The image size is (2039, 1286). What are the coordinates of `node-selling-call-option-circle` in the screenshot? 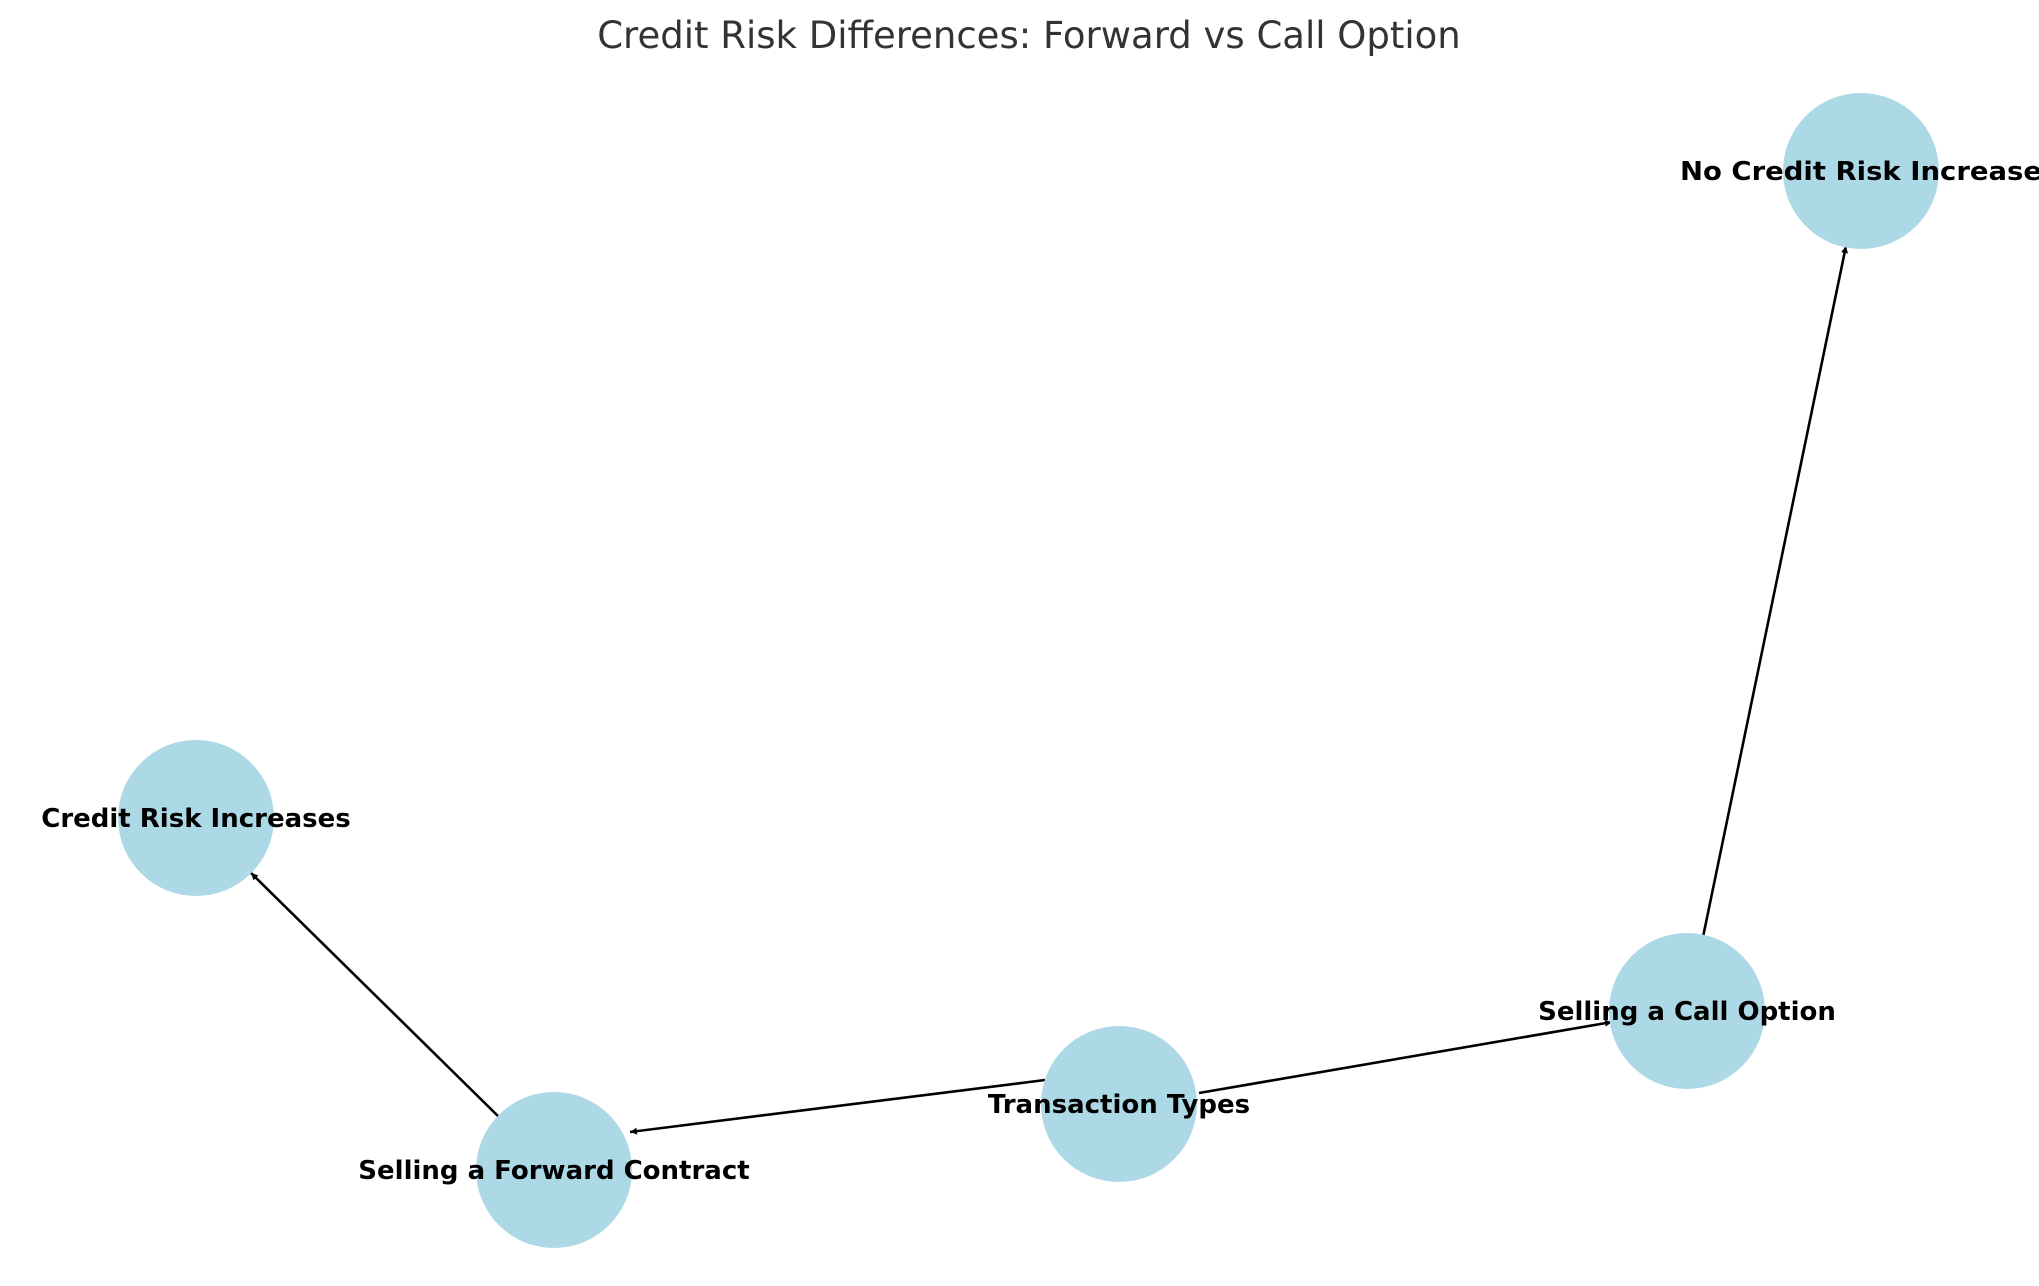 It's located at (1687, 1011).